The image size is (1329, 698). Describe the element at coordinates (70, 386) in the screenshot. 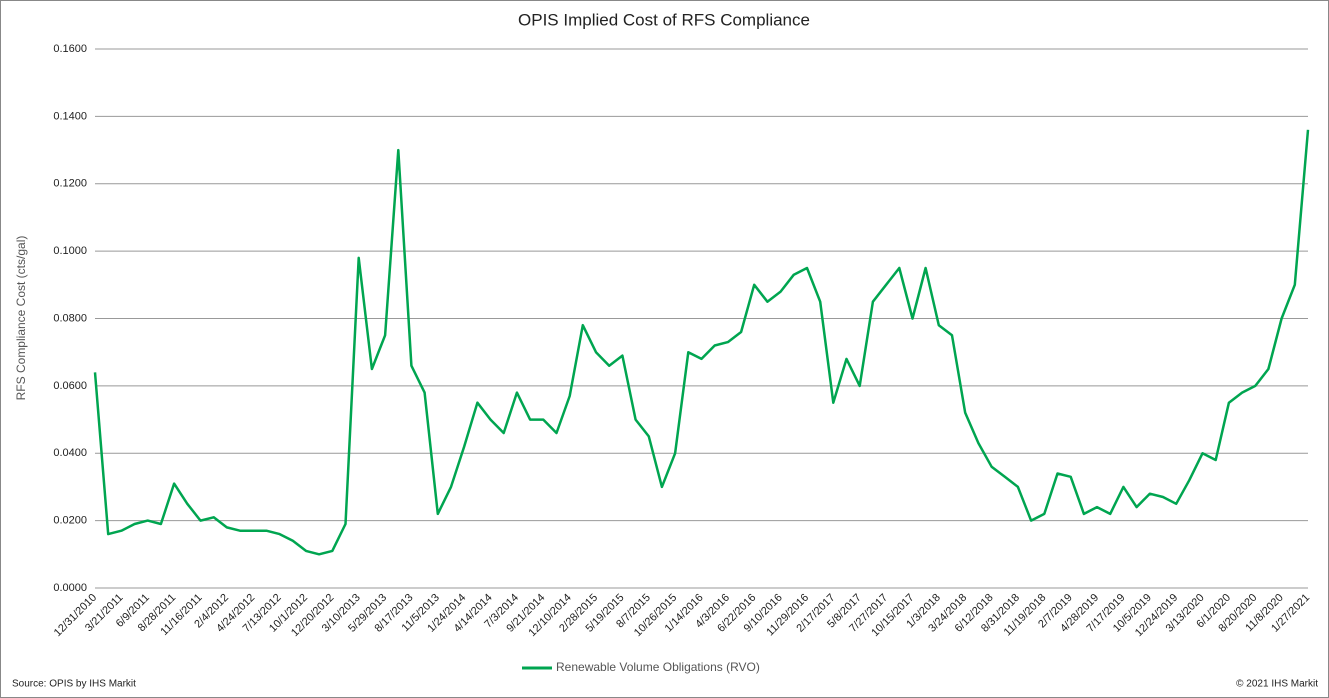

I see `y-tick-label: 0.0600` at that location.